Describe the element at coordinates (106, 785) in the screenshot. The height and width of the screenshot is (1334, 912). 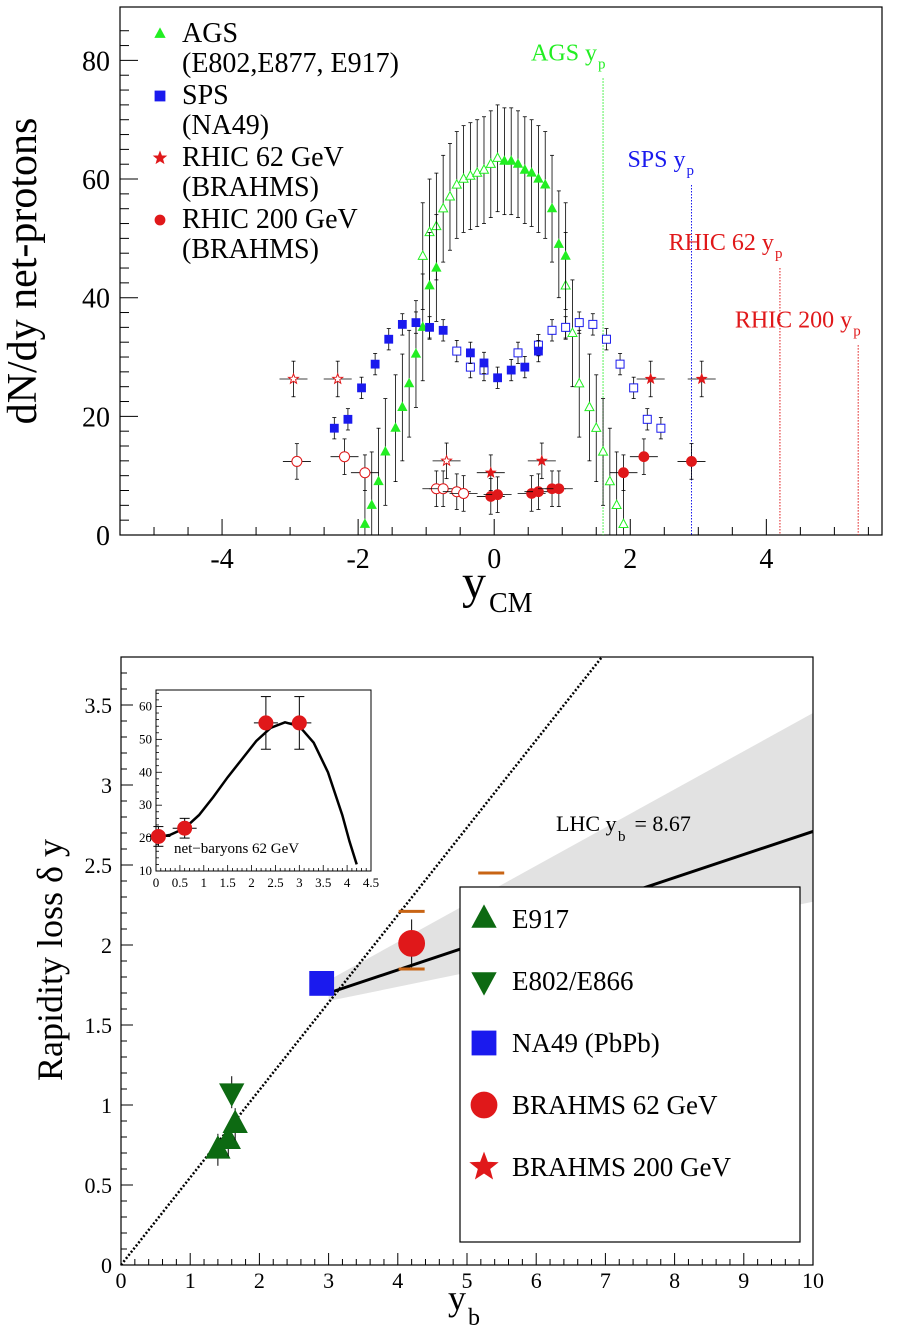
I see `bottom-y-tick-label: 3` at that location.